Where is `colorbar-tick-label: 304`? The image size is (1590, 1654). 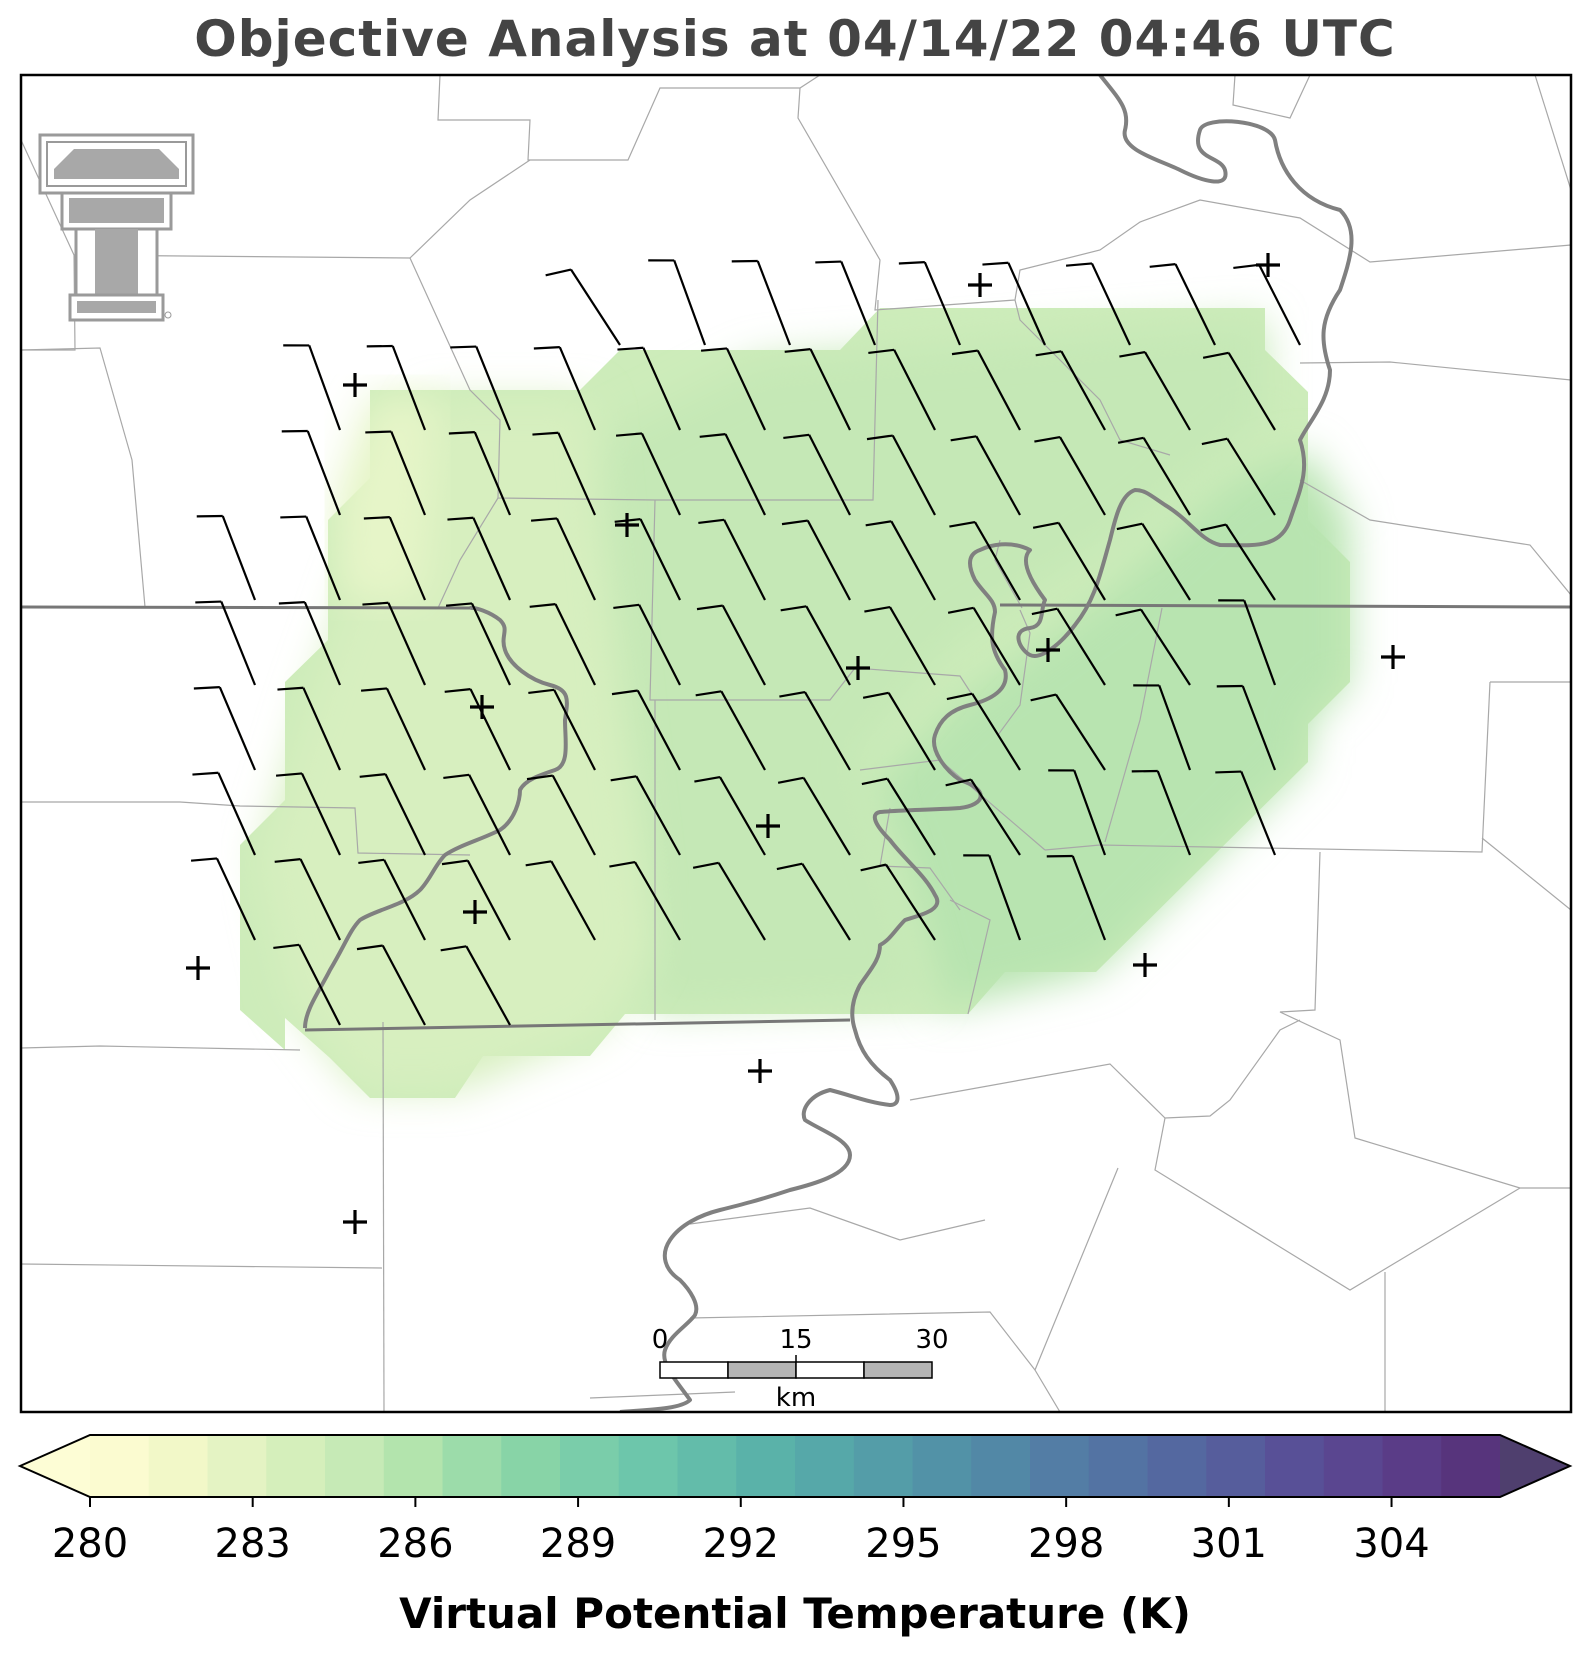
colorbar-tick-label: 304 is located at coordinates (1391, 1544).